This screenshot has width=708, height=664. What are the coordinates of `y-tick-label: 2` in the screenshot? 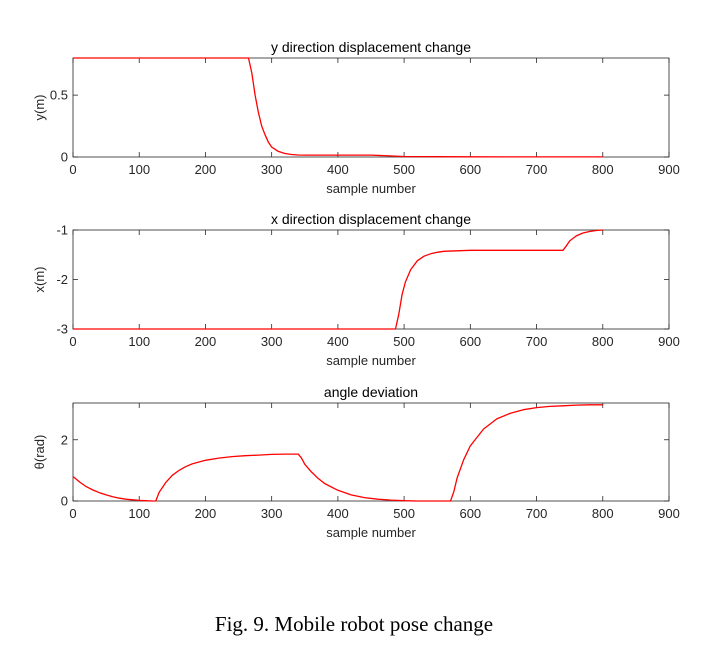 It's located at (64, 439).